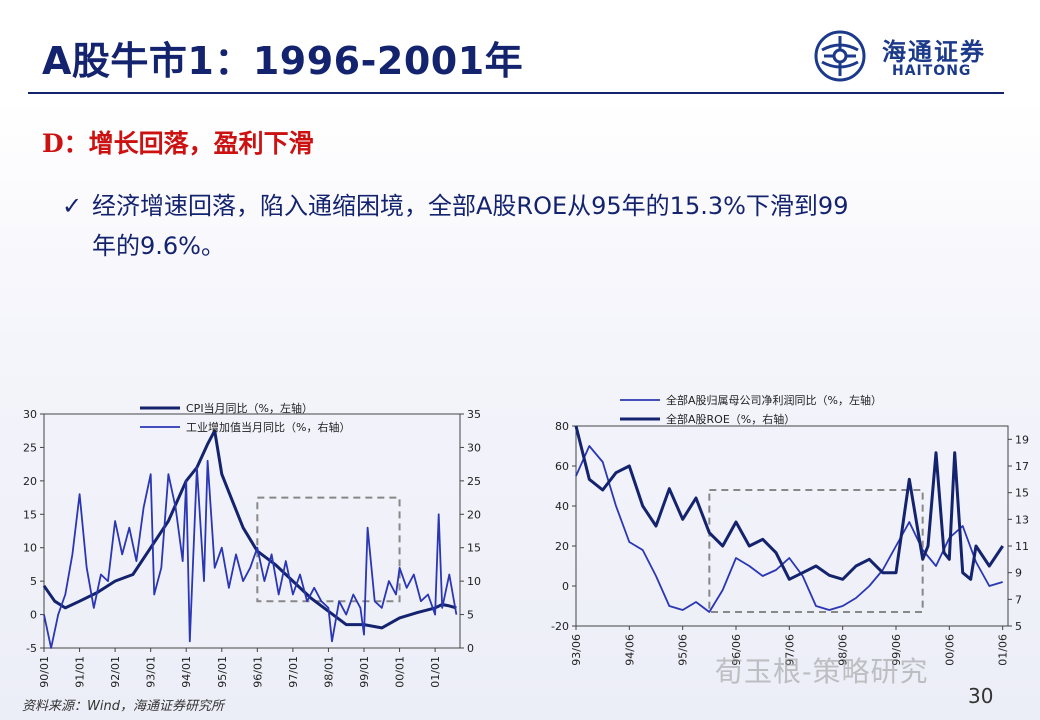  What do you see at coordinates (33, 581) in the screenshot?
I see `left-axis-tick-label: 5` at bounding box center [33, 581].